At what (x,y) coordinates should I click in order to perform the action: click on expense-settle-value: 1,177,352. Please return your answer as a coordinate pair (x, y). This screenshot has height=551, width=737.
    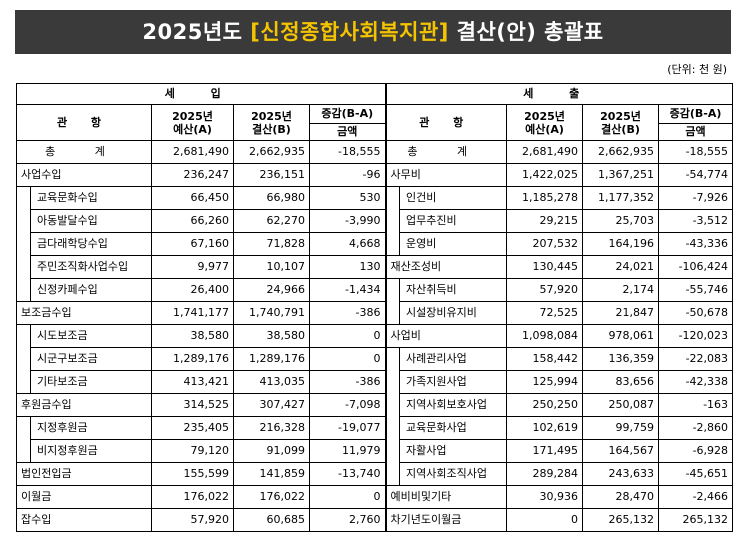
    Looking at the image, I should click on (621, 198).